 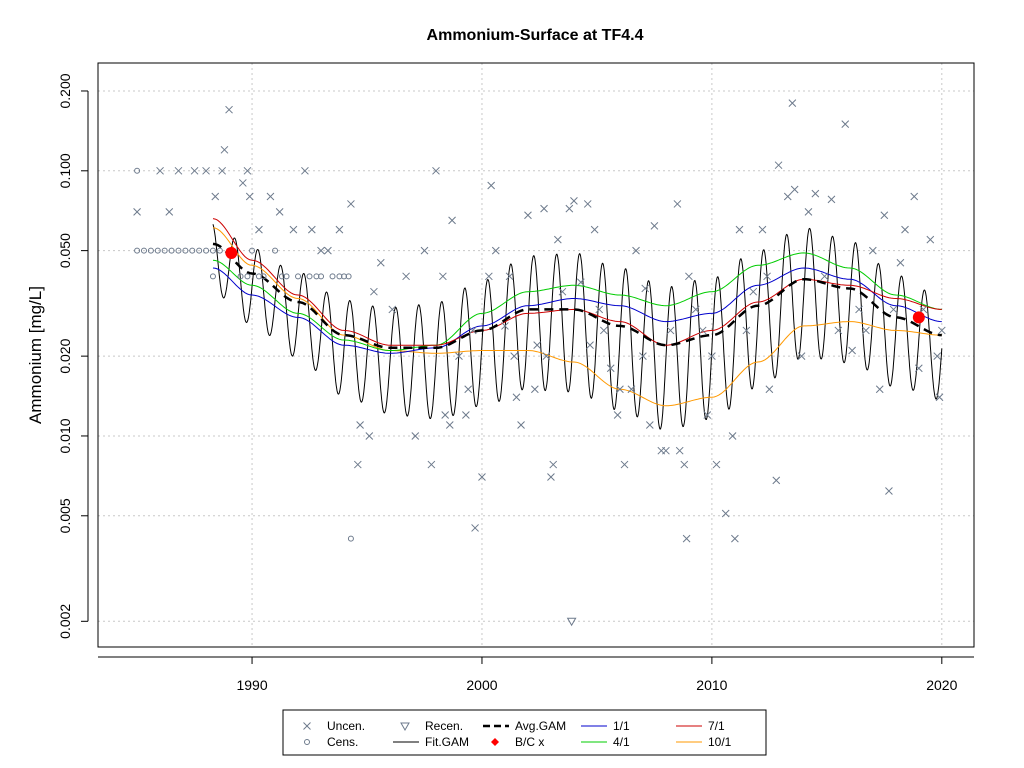 What do you see at coordinates (524, 732) in the screenshot?
I see `legend-box` at bounding box center [524, 732].